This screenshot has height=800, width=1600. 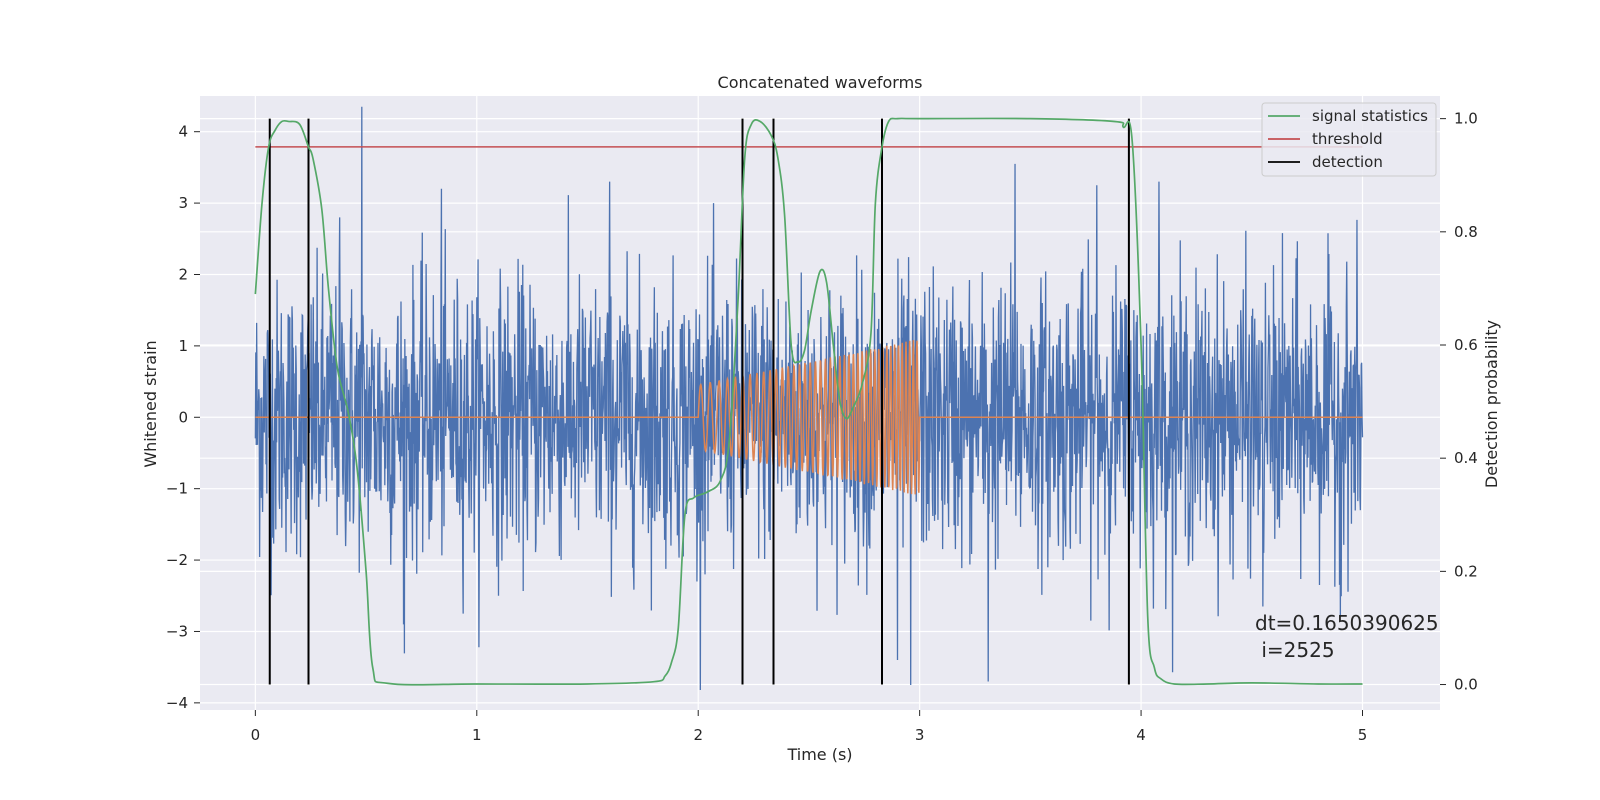 I want to click on y-tick-label-left: 0, so click(x=183, y=417).